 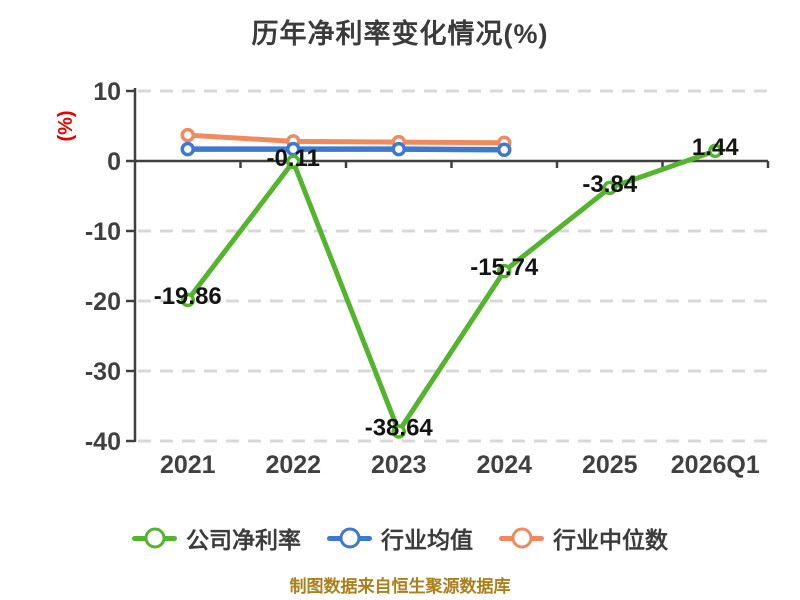 I want to click on legend-item-company: 公司净利率, so click(x=216, y=538).